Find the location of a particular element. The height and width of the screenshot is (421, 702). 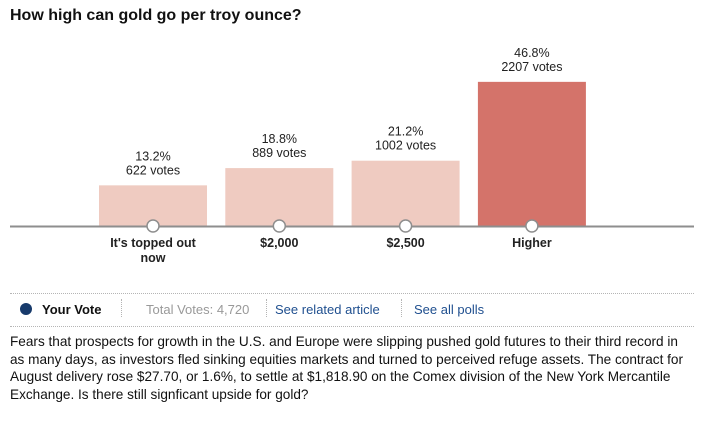

bar-percent-label: 18.8% is located at coordinates (279, 139).